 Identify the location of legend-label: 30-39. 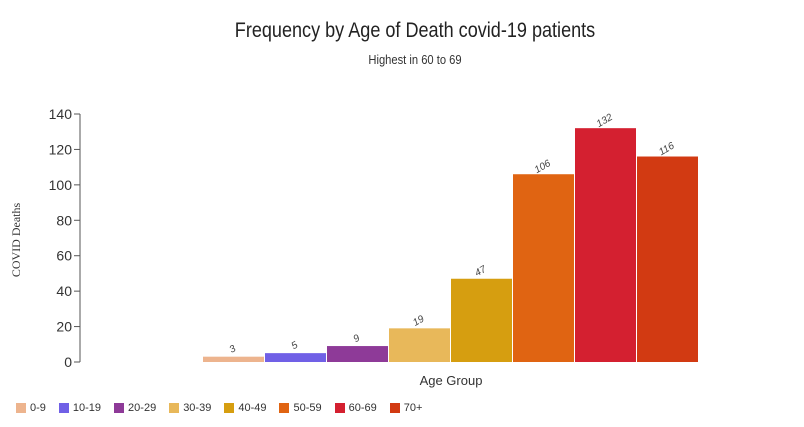
(197, 408).